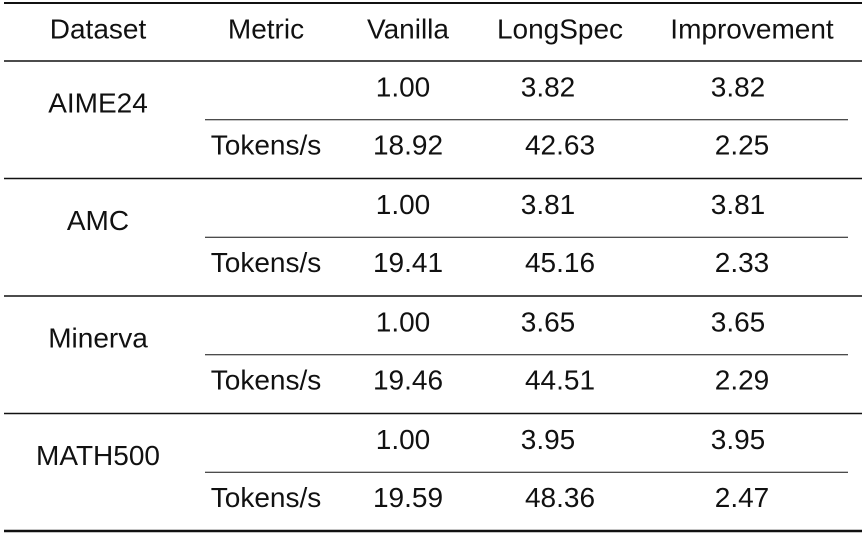 The width and height of the screenshot is (866, 543). What do you see at coordinates (560, 497) in the screenshot?
I see `longspec-cell: 48.36` at bounding box center [560, 497].